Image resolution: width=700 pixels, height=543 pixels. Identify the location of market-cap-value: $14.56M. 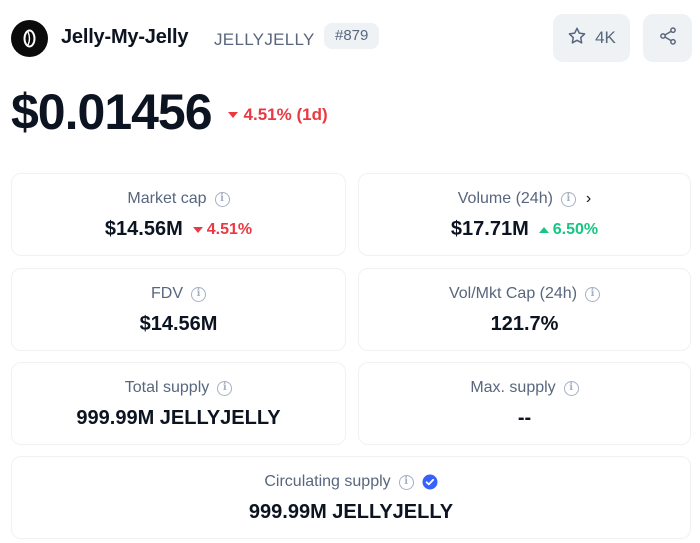
(143, 229).